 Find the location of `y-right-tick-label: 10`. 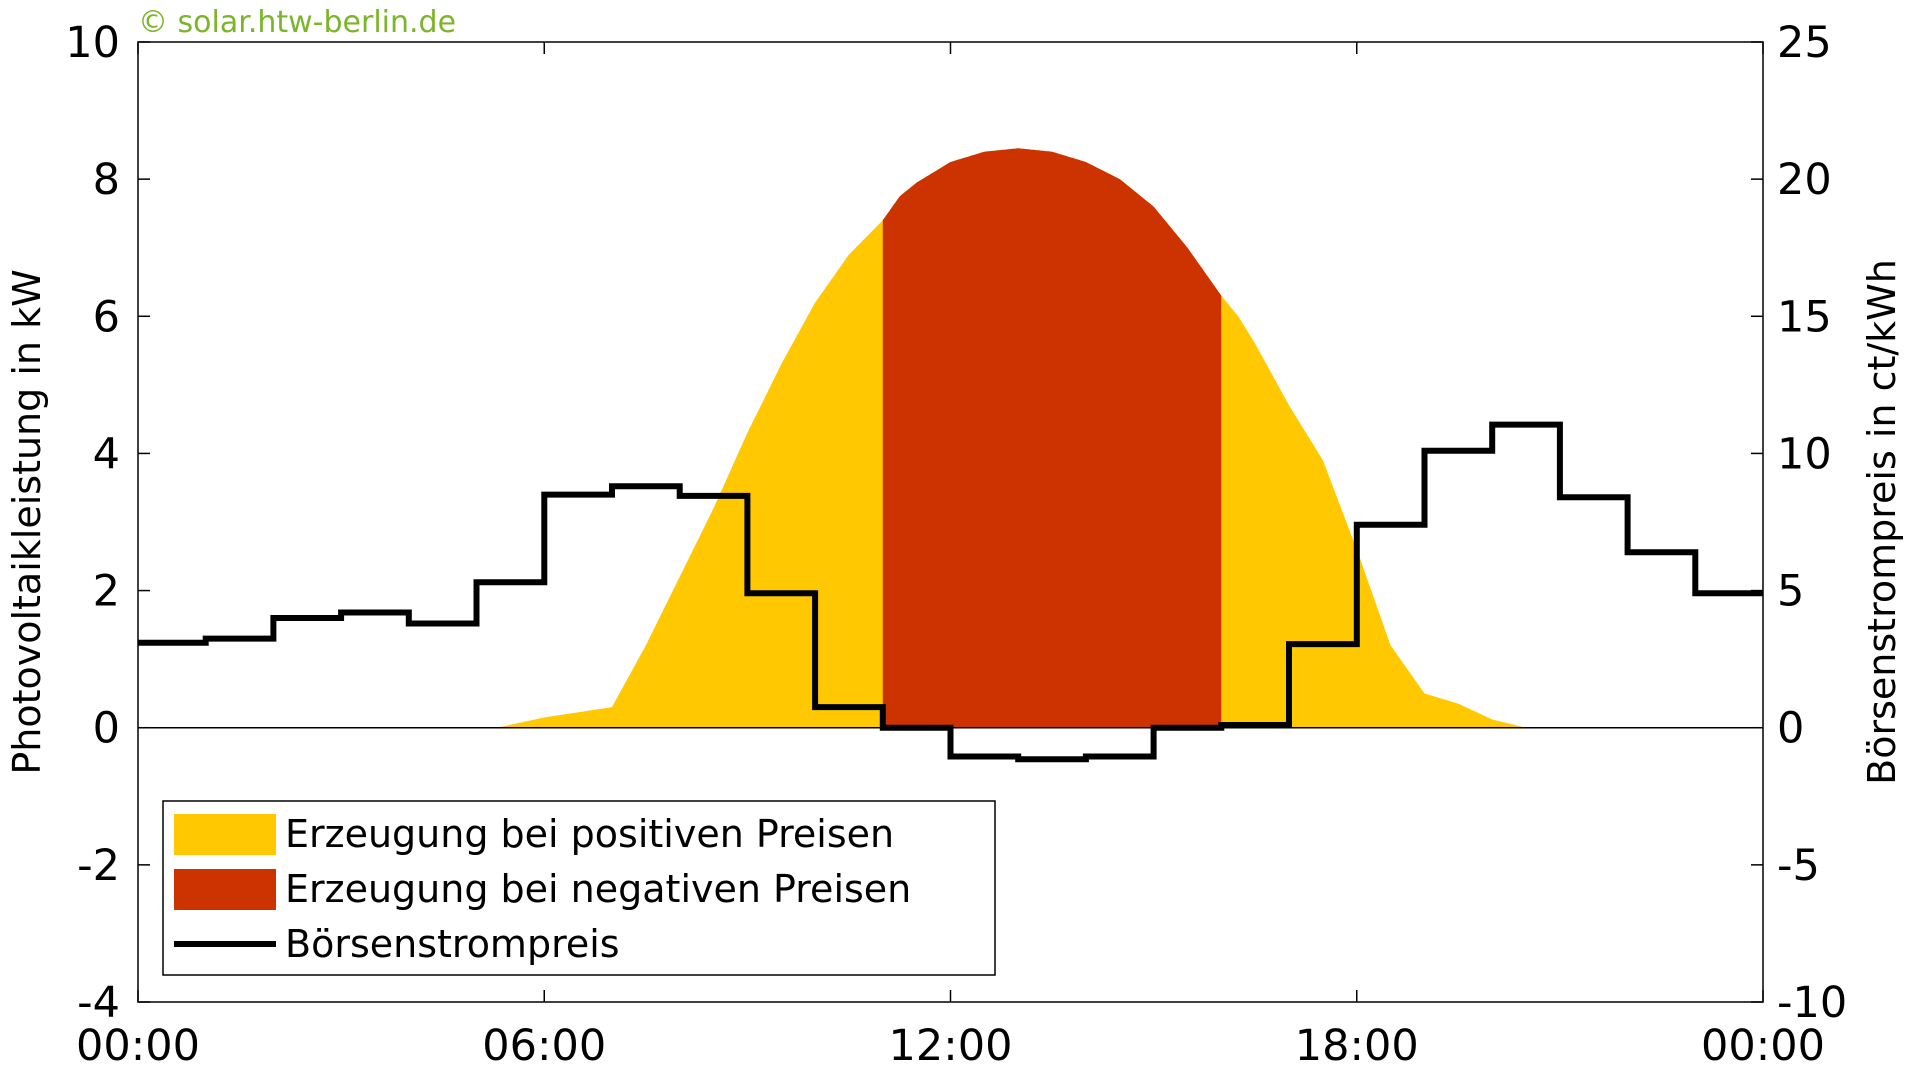

y-right-tick-label: 10 is located at coordinates (1804, 454).